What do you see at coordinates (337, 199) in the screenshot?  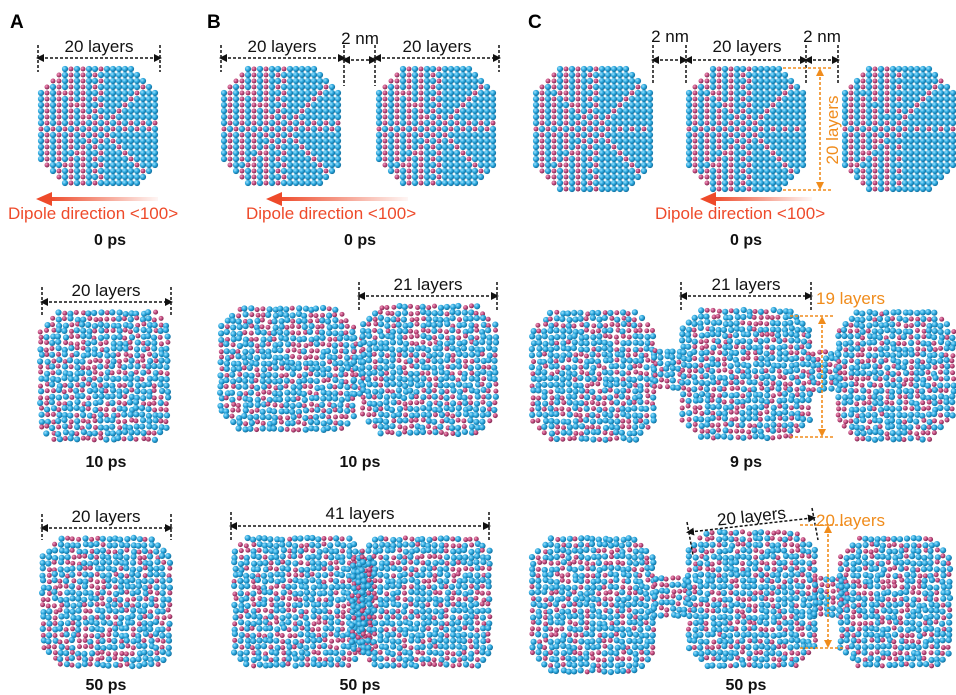 I see `dipole-arrow-b` at bounding box center [337, 199].